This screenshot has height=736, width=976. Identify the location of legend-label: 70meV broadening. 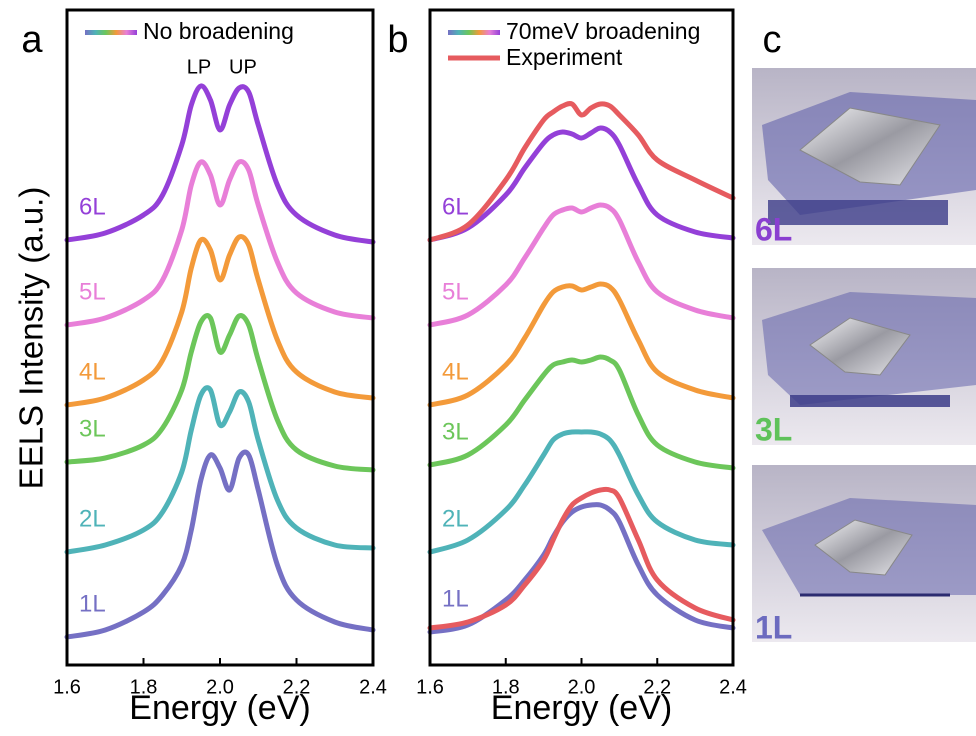
(603, 31).